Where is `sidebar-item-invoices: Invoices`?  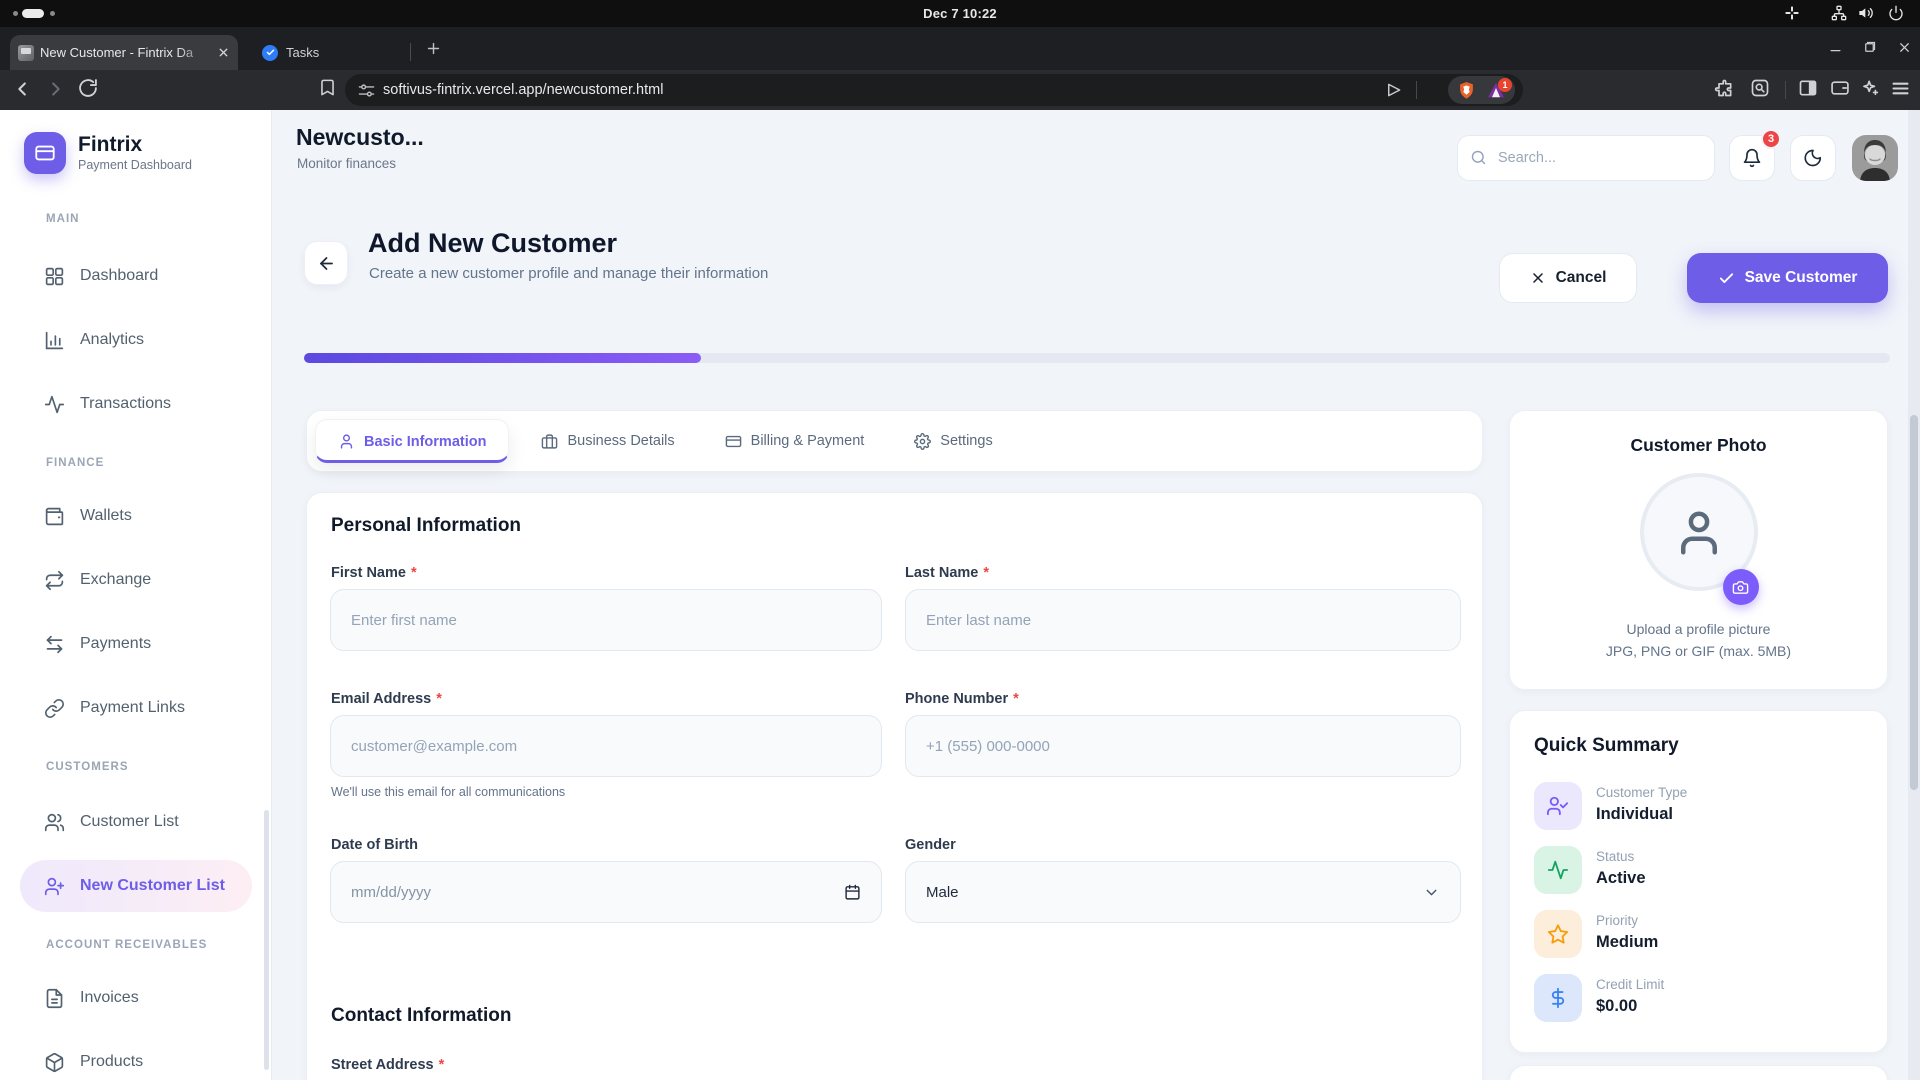 sidebar-item-invoices: Invoices is located at coordinates (136, 998).